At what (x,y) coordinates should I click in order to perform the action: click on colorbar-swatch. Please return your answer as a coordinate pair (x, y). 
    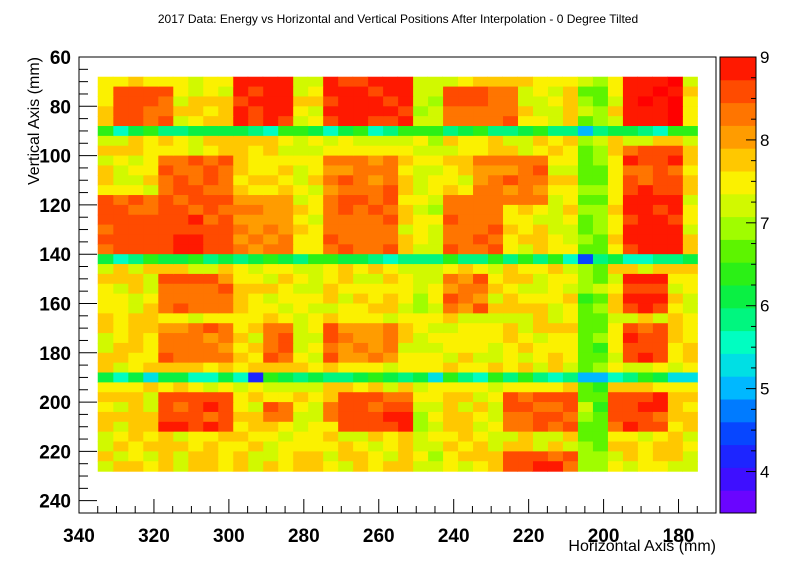
    Looking at the image, I should click on (738, 228).